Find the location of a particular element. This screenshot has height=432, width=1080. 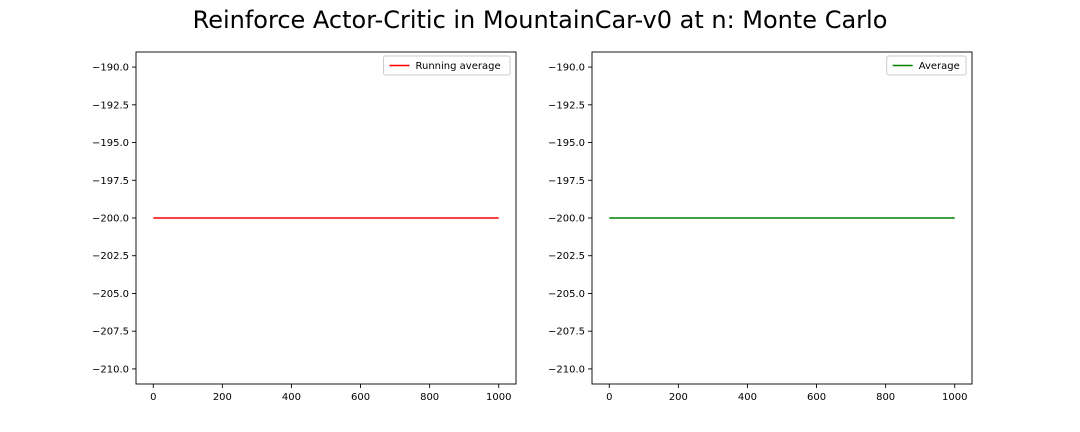

legend: Running average is located at coordinates (447, 65).